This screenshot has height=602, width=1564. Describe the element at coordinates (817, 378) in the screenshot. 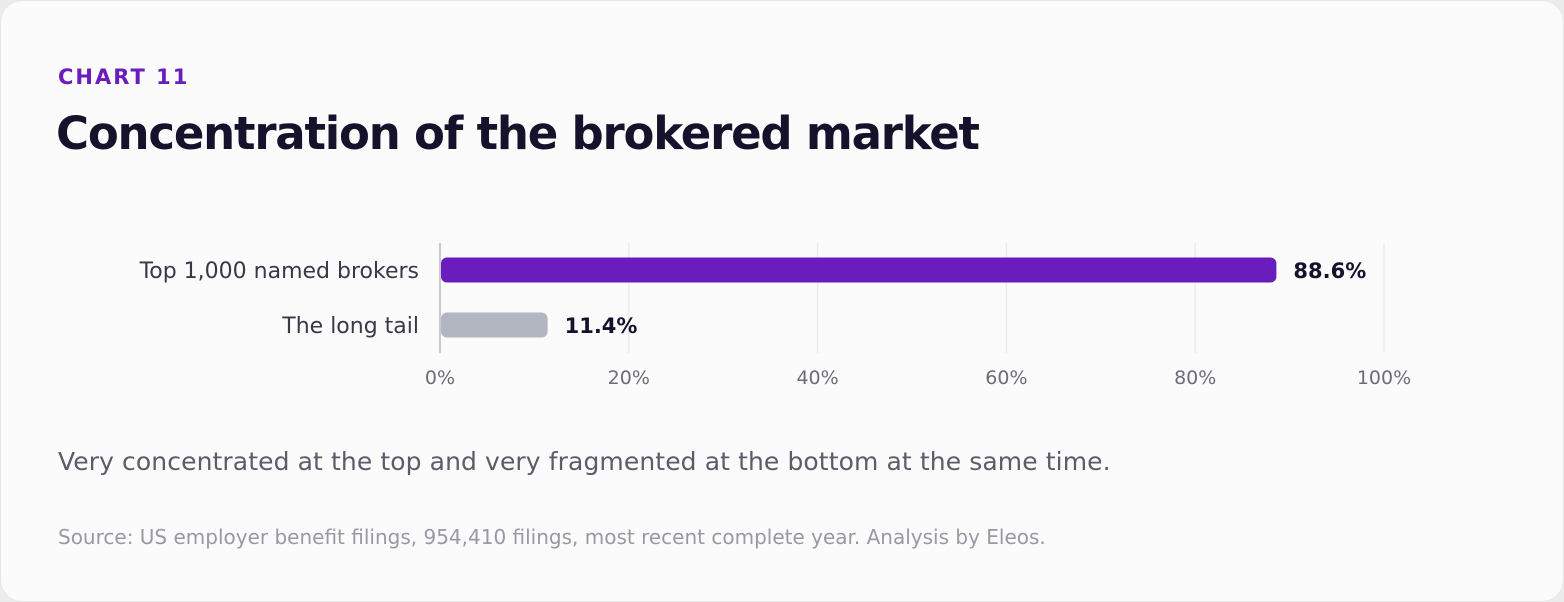

I see `x-tick-label: 40%` at that location.